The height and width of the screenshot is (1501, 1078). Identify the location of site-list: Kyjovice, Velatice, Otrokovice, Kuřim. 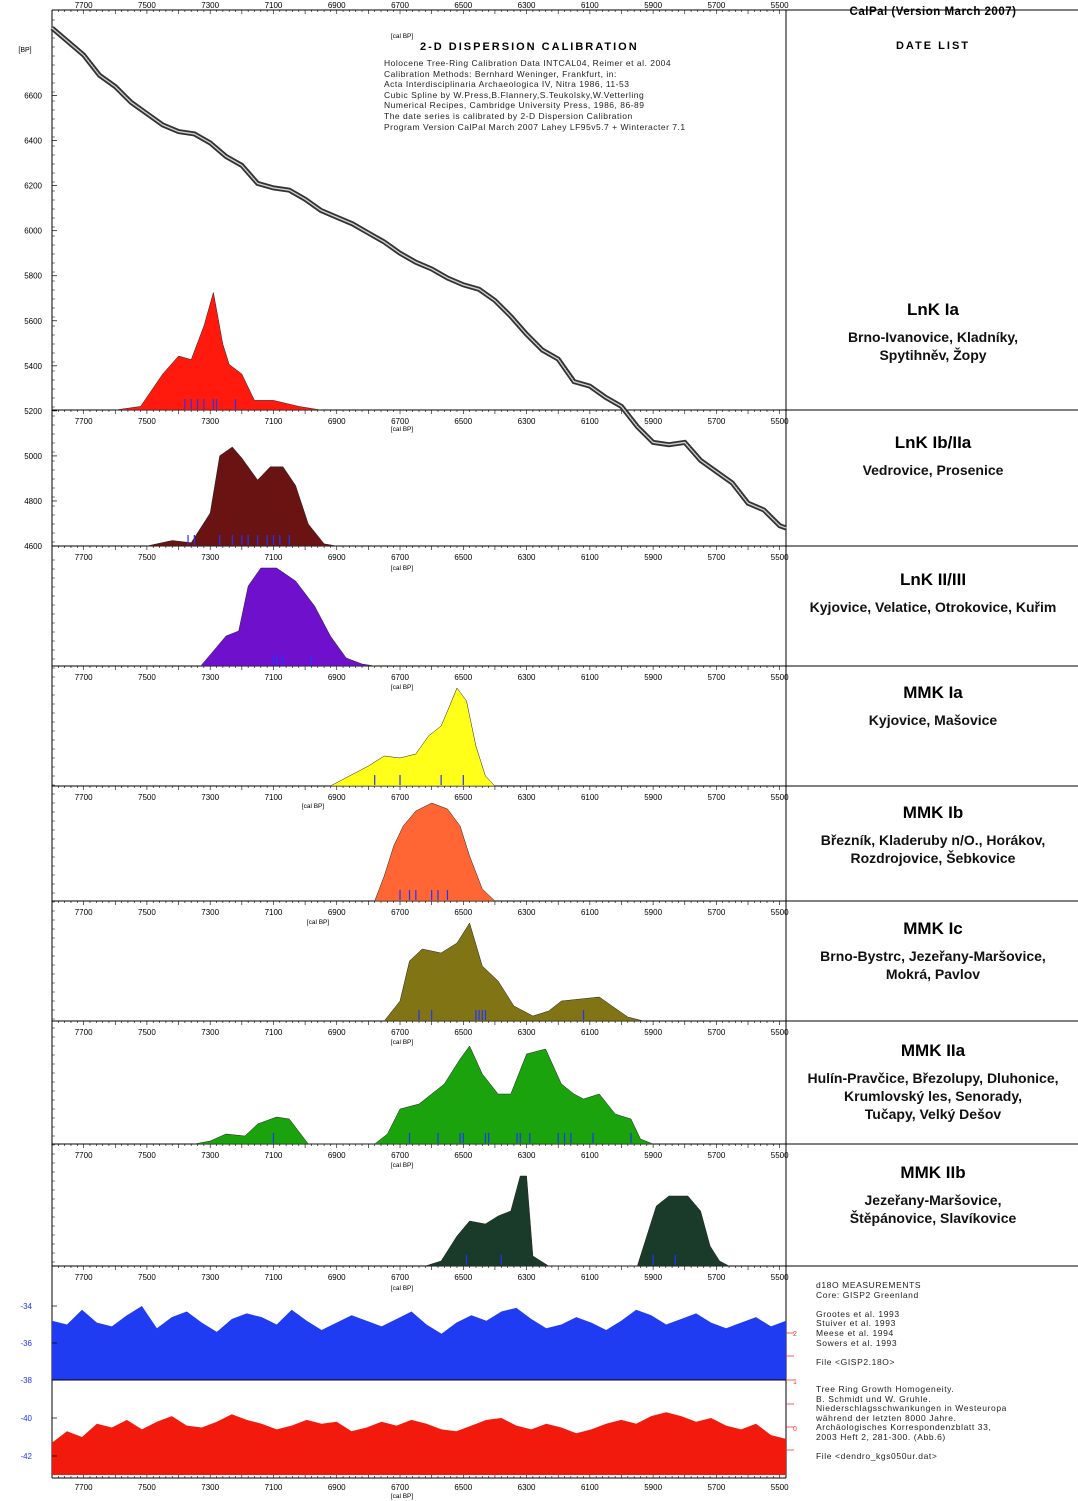
(933, 607).